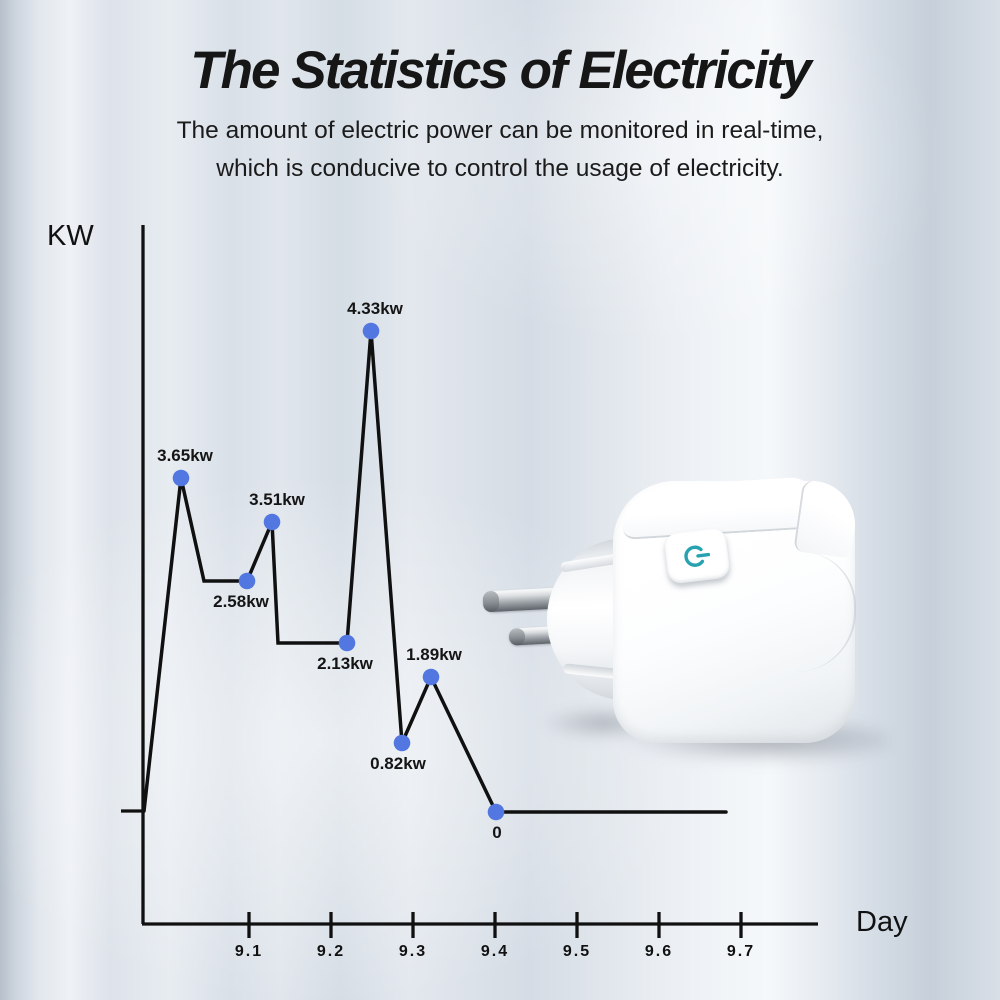  Describe the element at coordinates (500, 70) in the screenshot. I see `page-title: The Statistics of Electricity` at that location.